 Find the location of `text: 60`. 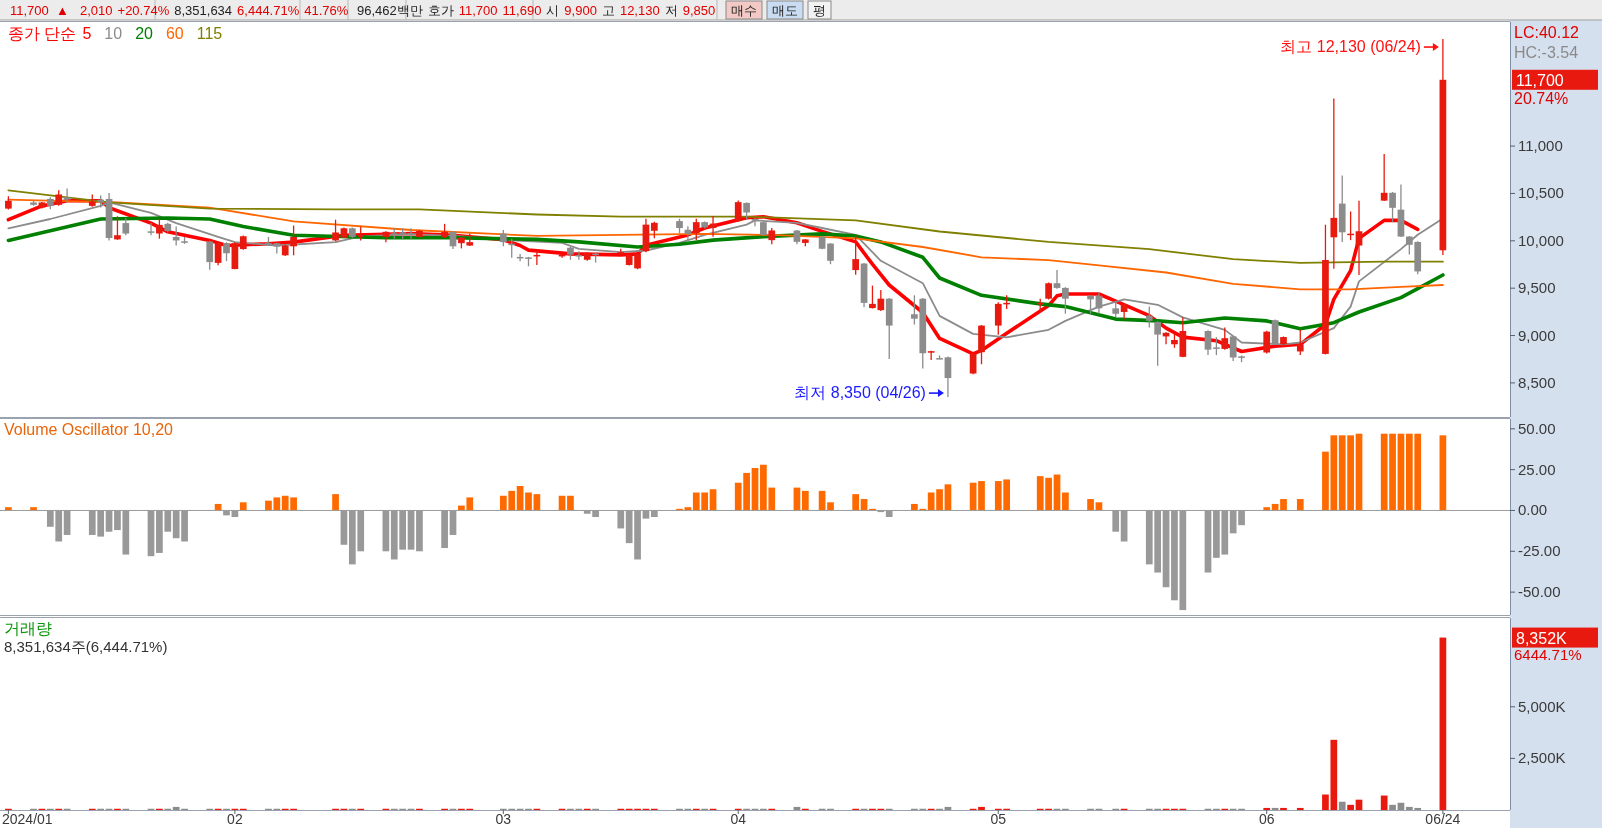

text: 60 is located at coordinates (174, 33).